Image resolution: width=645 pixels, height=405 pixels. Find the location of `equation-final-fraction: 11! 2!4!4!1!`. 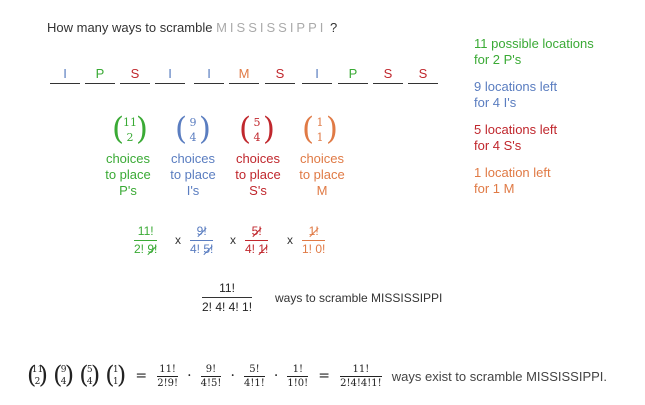

equation-final-fraction: 11! 2!4!4!1! is located at coordinates (361, 376).